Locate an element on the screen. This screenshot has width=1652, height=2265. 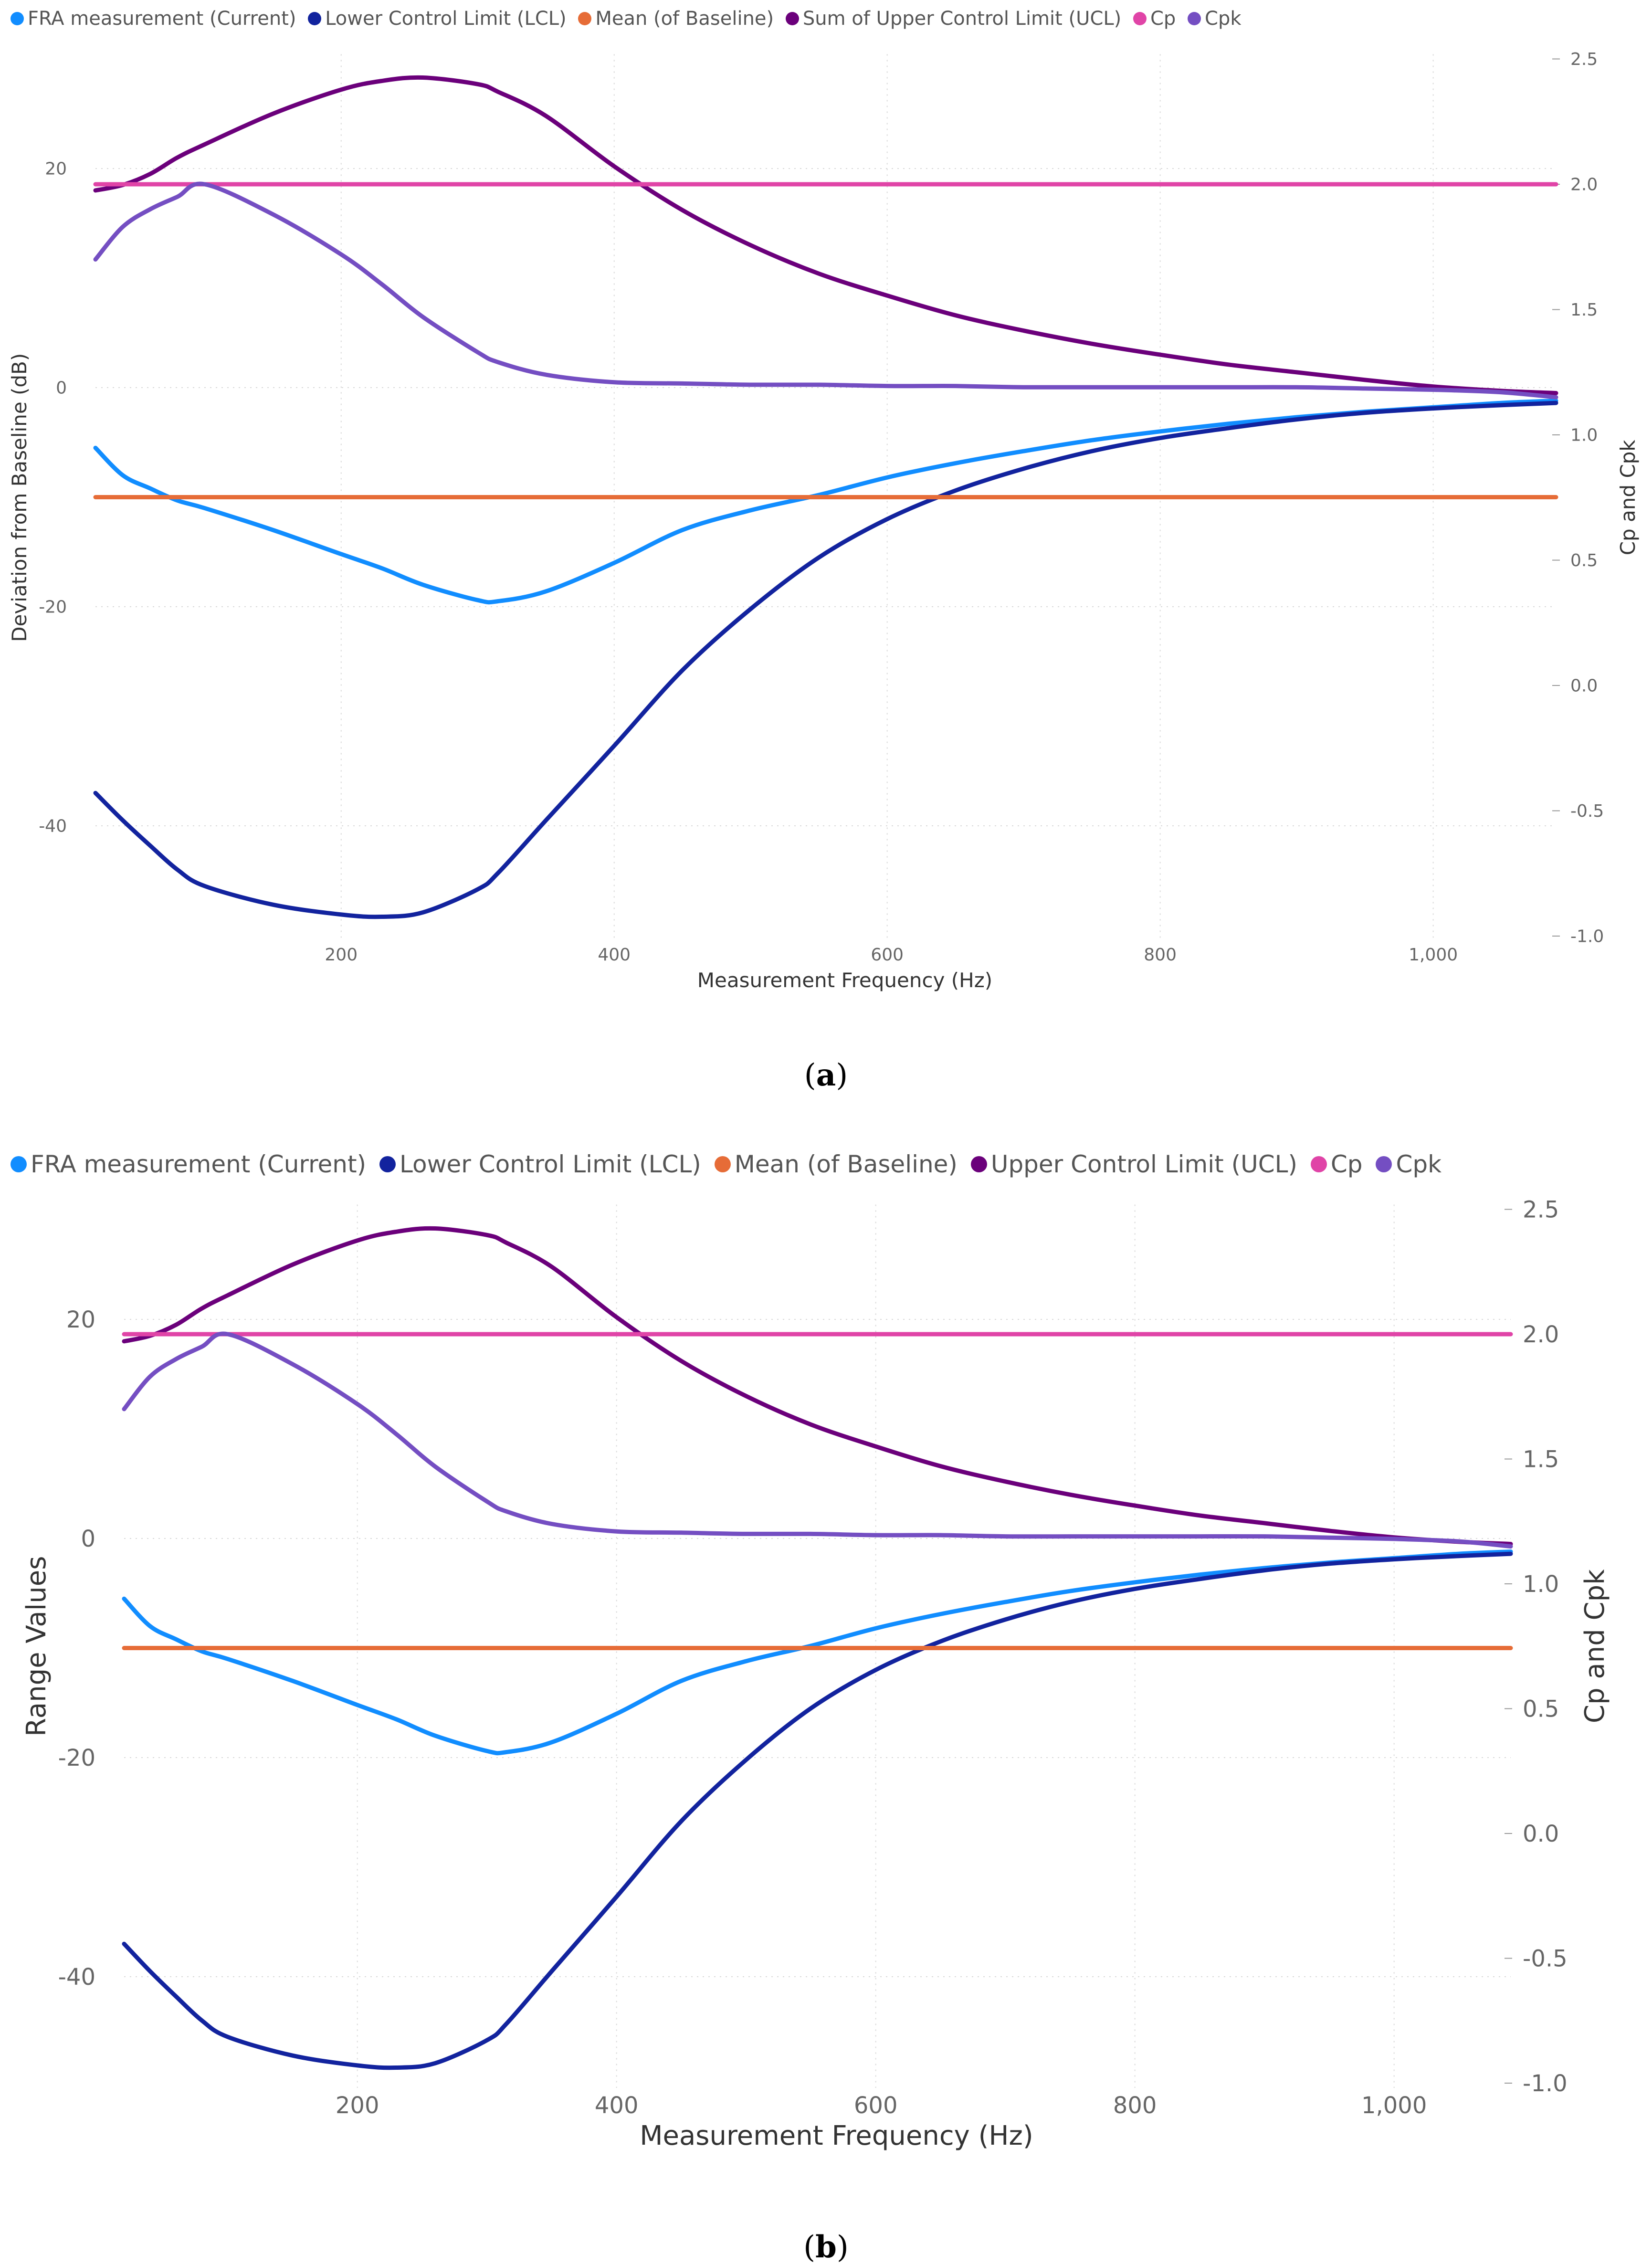
figure-caption-a: (a) is located at coordinates (826, 1075).